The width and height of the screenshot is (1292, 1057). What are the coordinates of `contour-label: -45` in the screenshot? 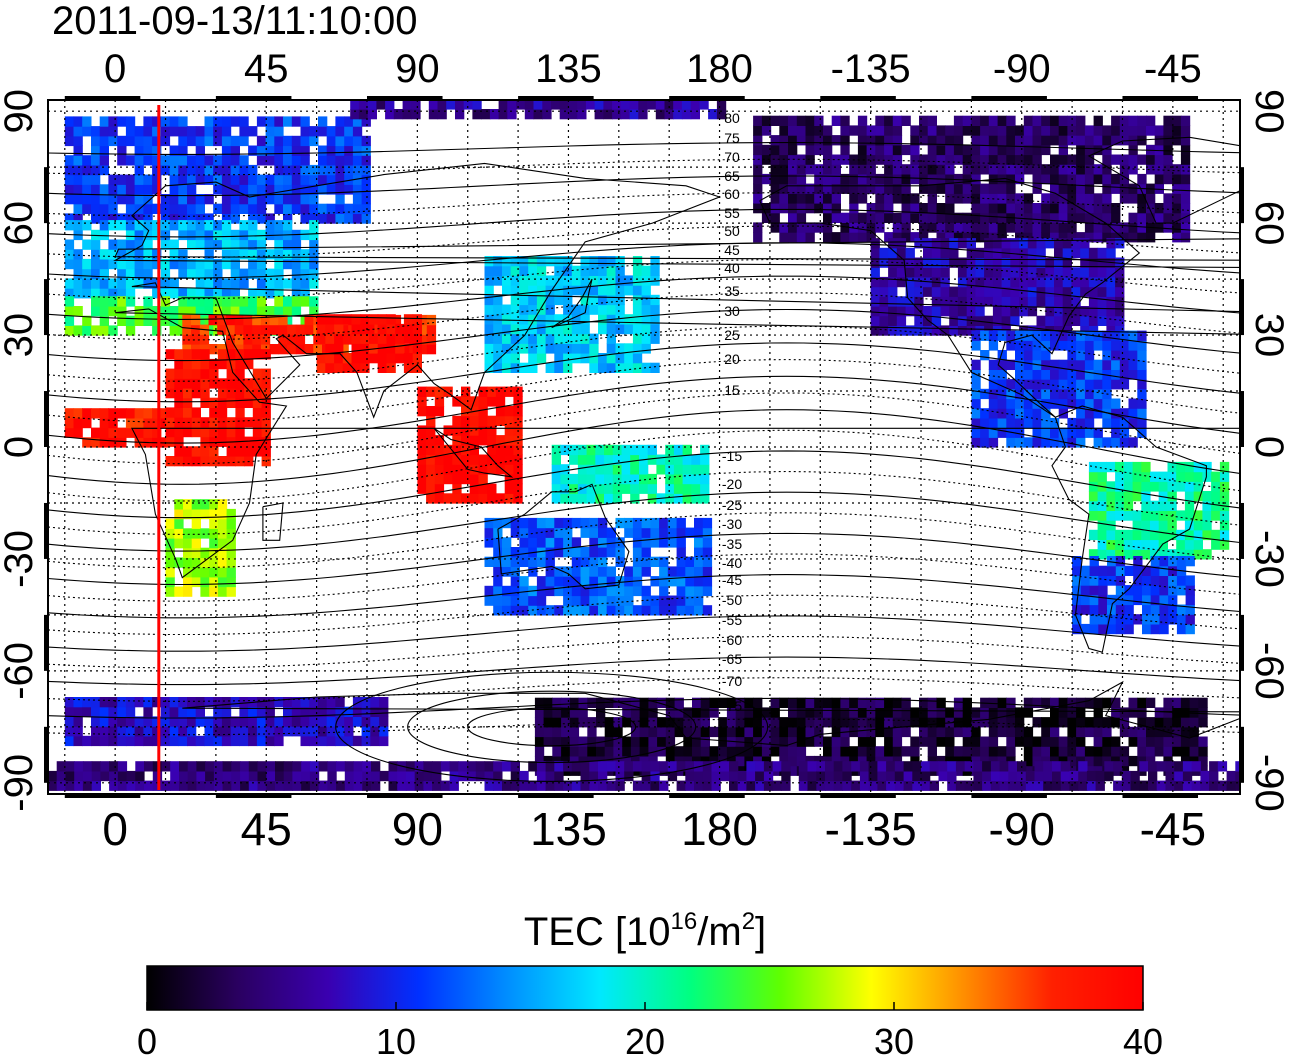 It's located at (732, 580).